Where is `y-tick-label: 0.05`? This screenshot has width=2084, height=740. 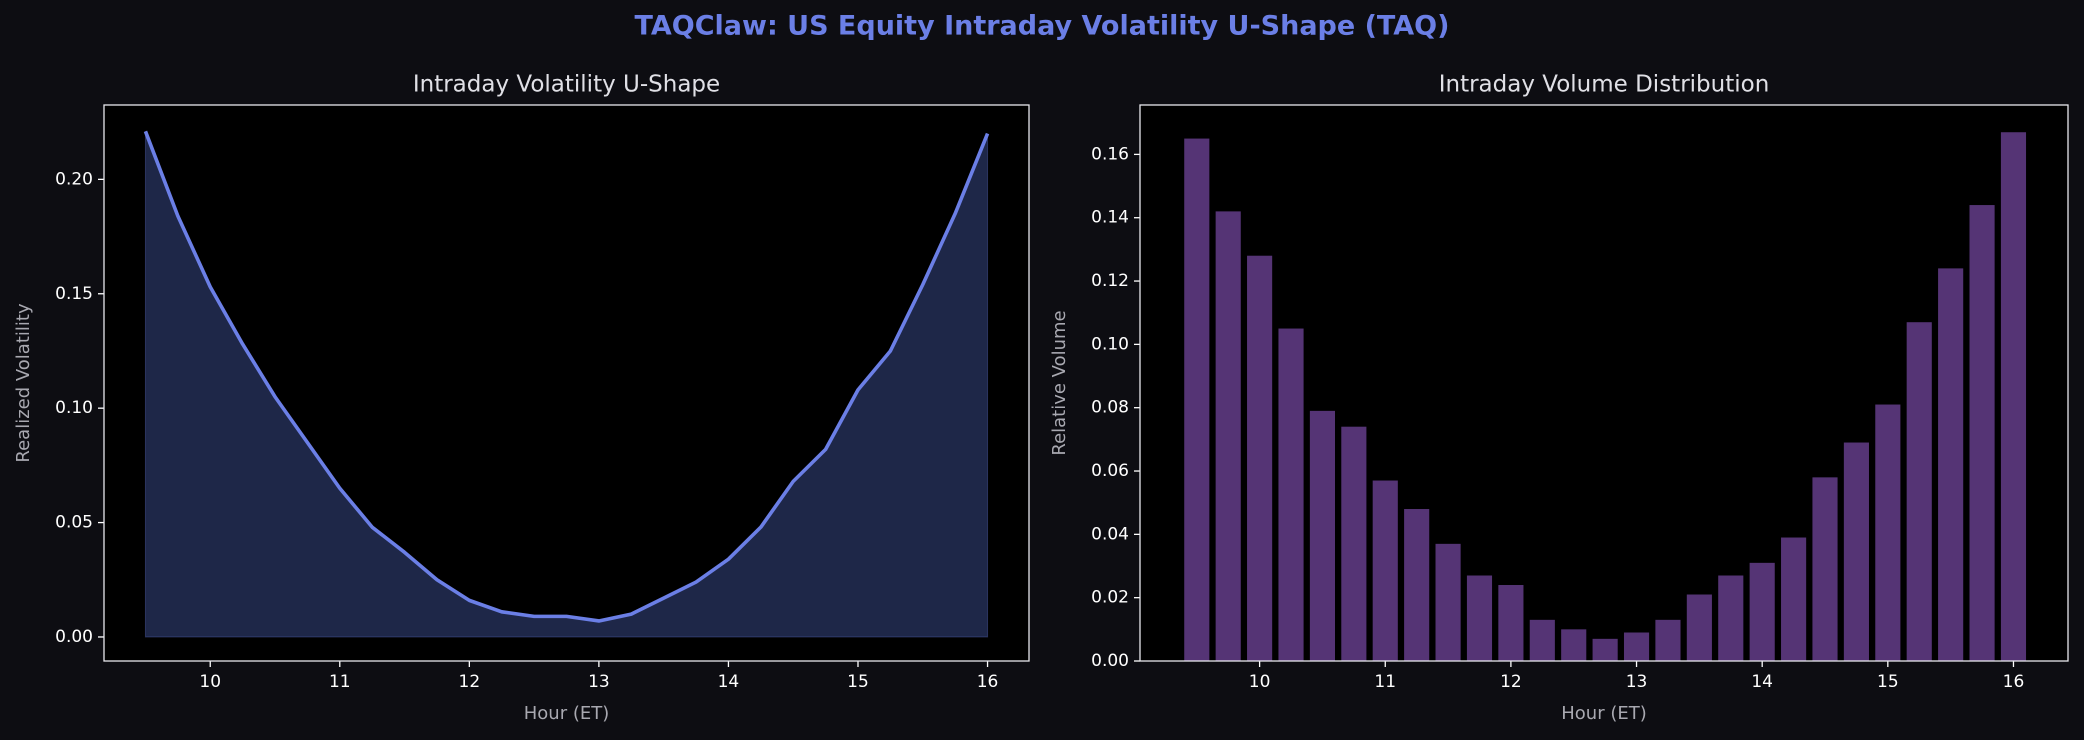
y-tick-label: 0.05 is located at coordinates (74, 523).